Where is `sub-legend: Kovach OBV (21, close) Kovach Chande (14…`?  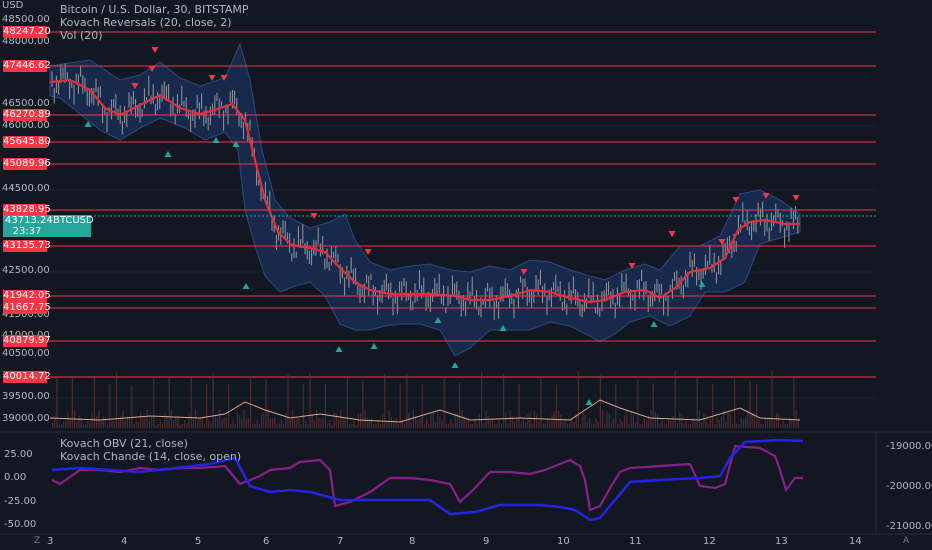 sub-legend: Kovach OBV (21, close) Kovach Chande (14… is located at coordinates (150, 450).